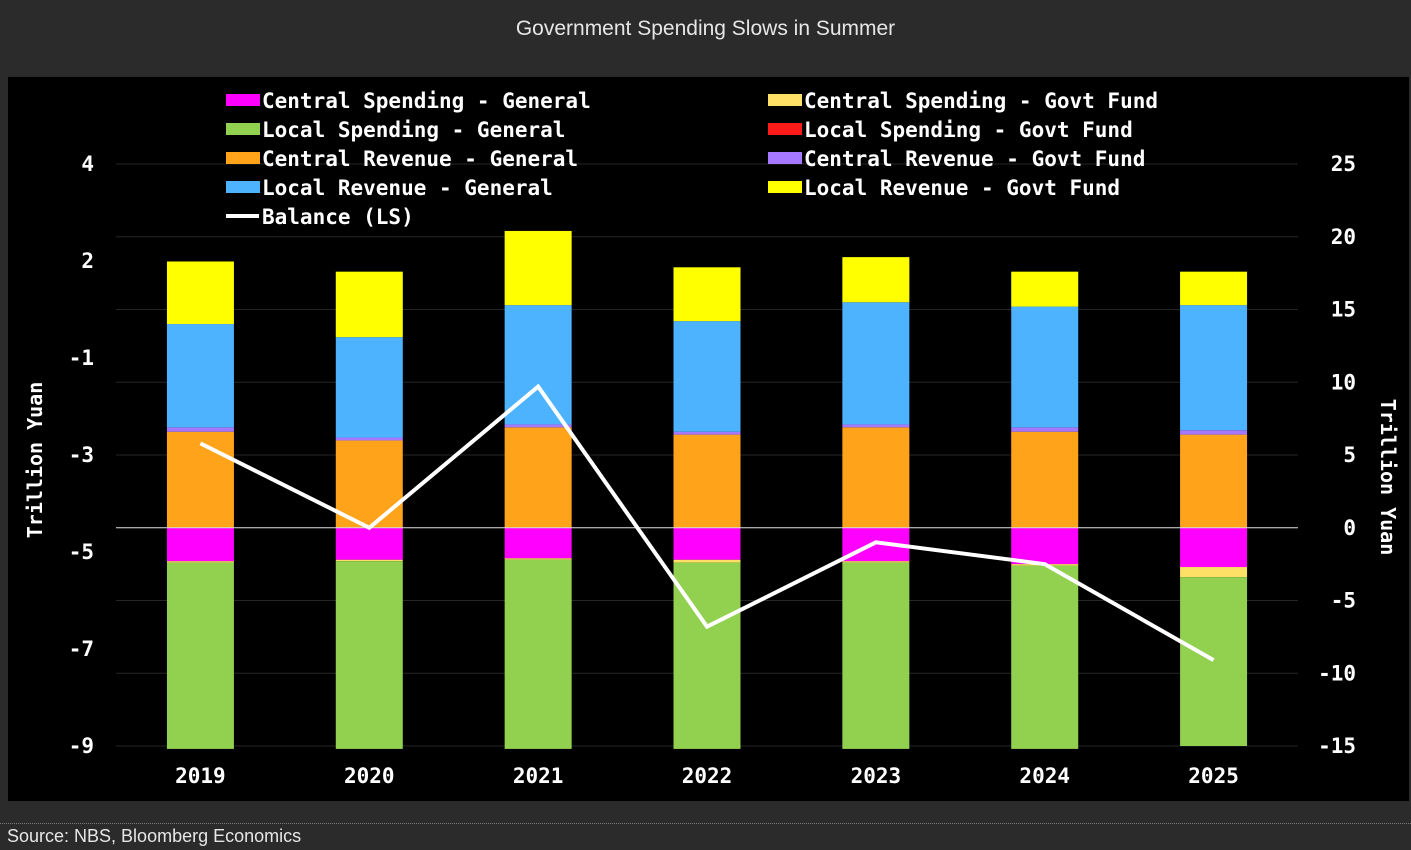 The image size is (1411, 850). I want to click on x-tick-label: 2023, so click(876, 776).